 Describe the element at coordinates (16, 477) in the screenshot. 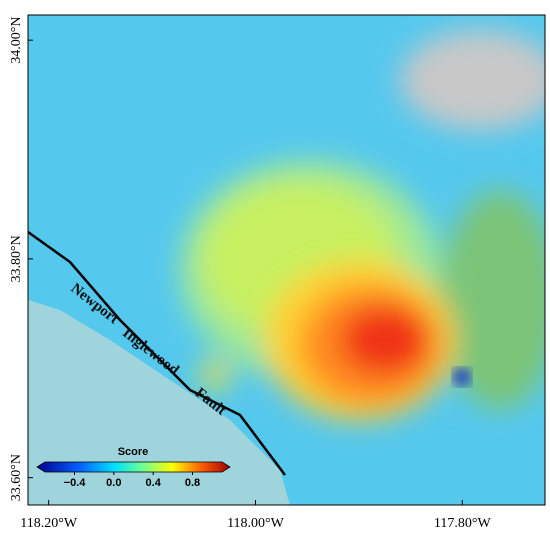

I see `y-tick-label: 33.60°N` at that location.